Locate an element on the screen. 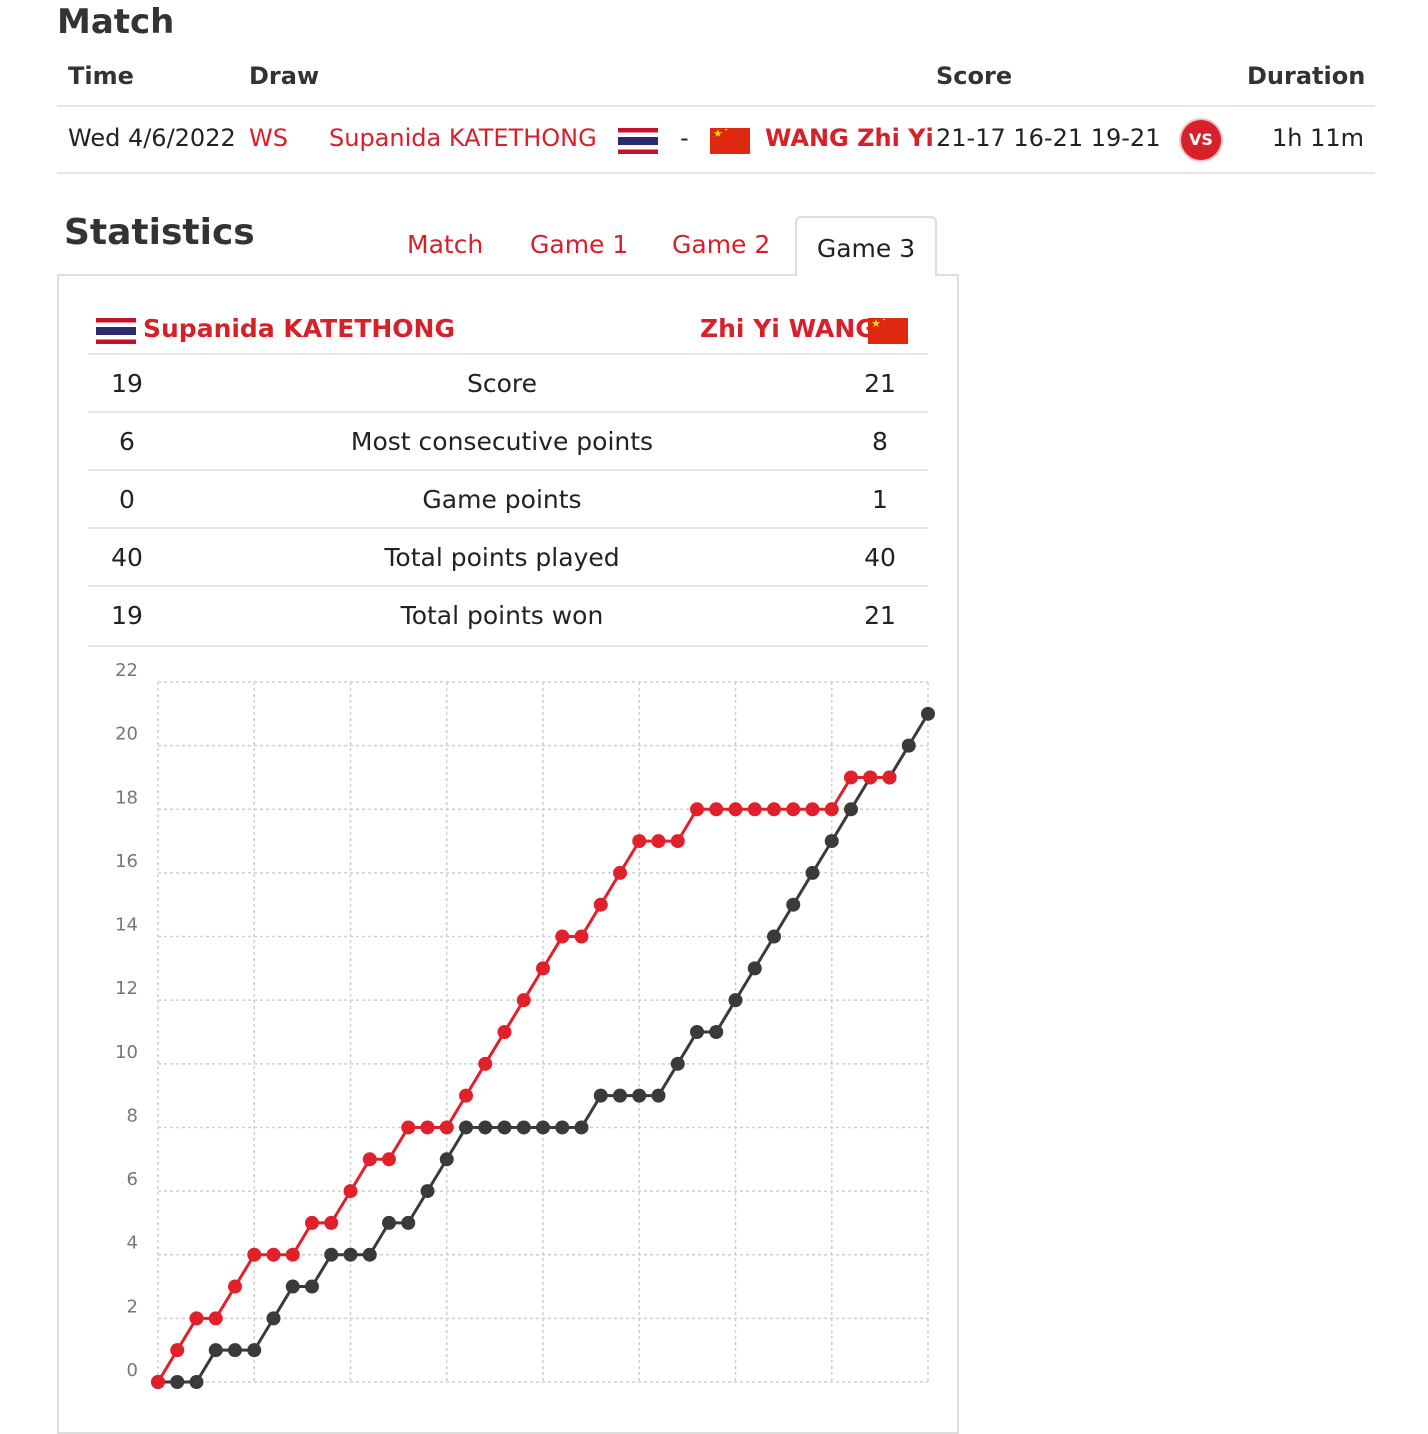 This screenshot has height=1434, width=1428. header-score: Score is located at coordinates (974, 76).